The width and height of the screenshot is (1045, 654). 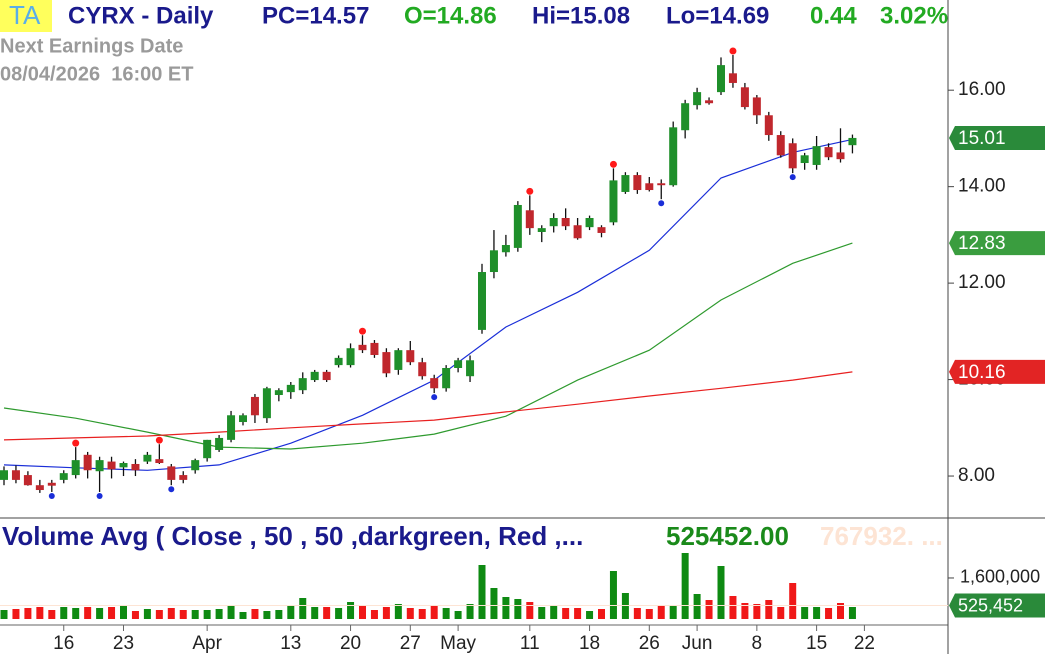 I want to click on x-tick-label: May, so click(x=458, y=643).